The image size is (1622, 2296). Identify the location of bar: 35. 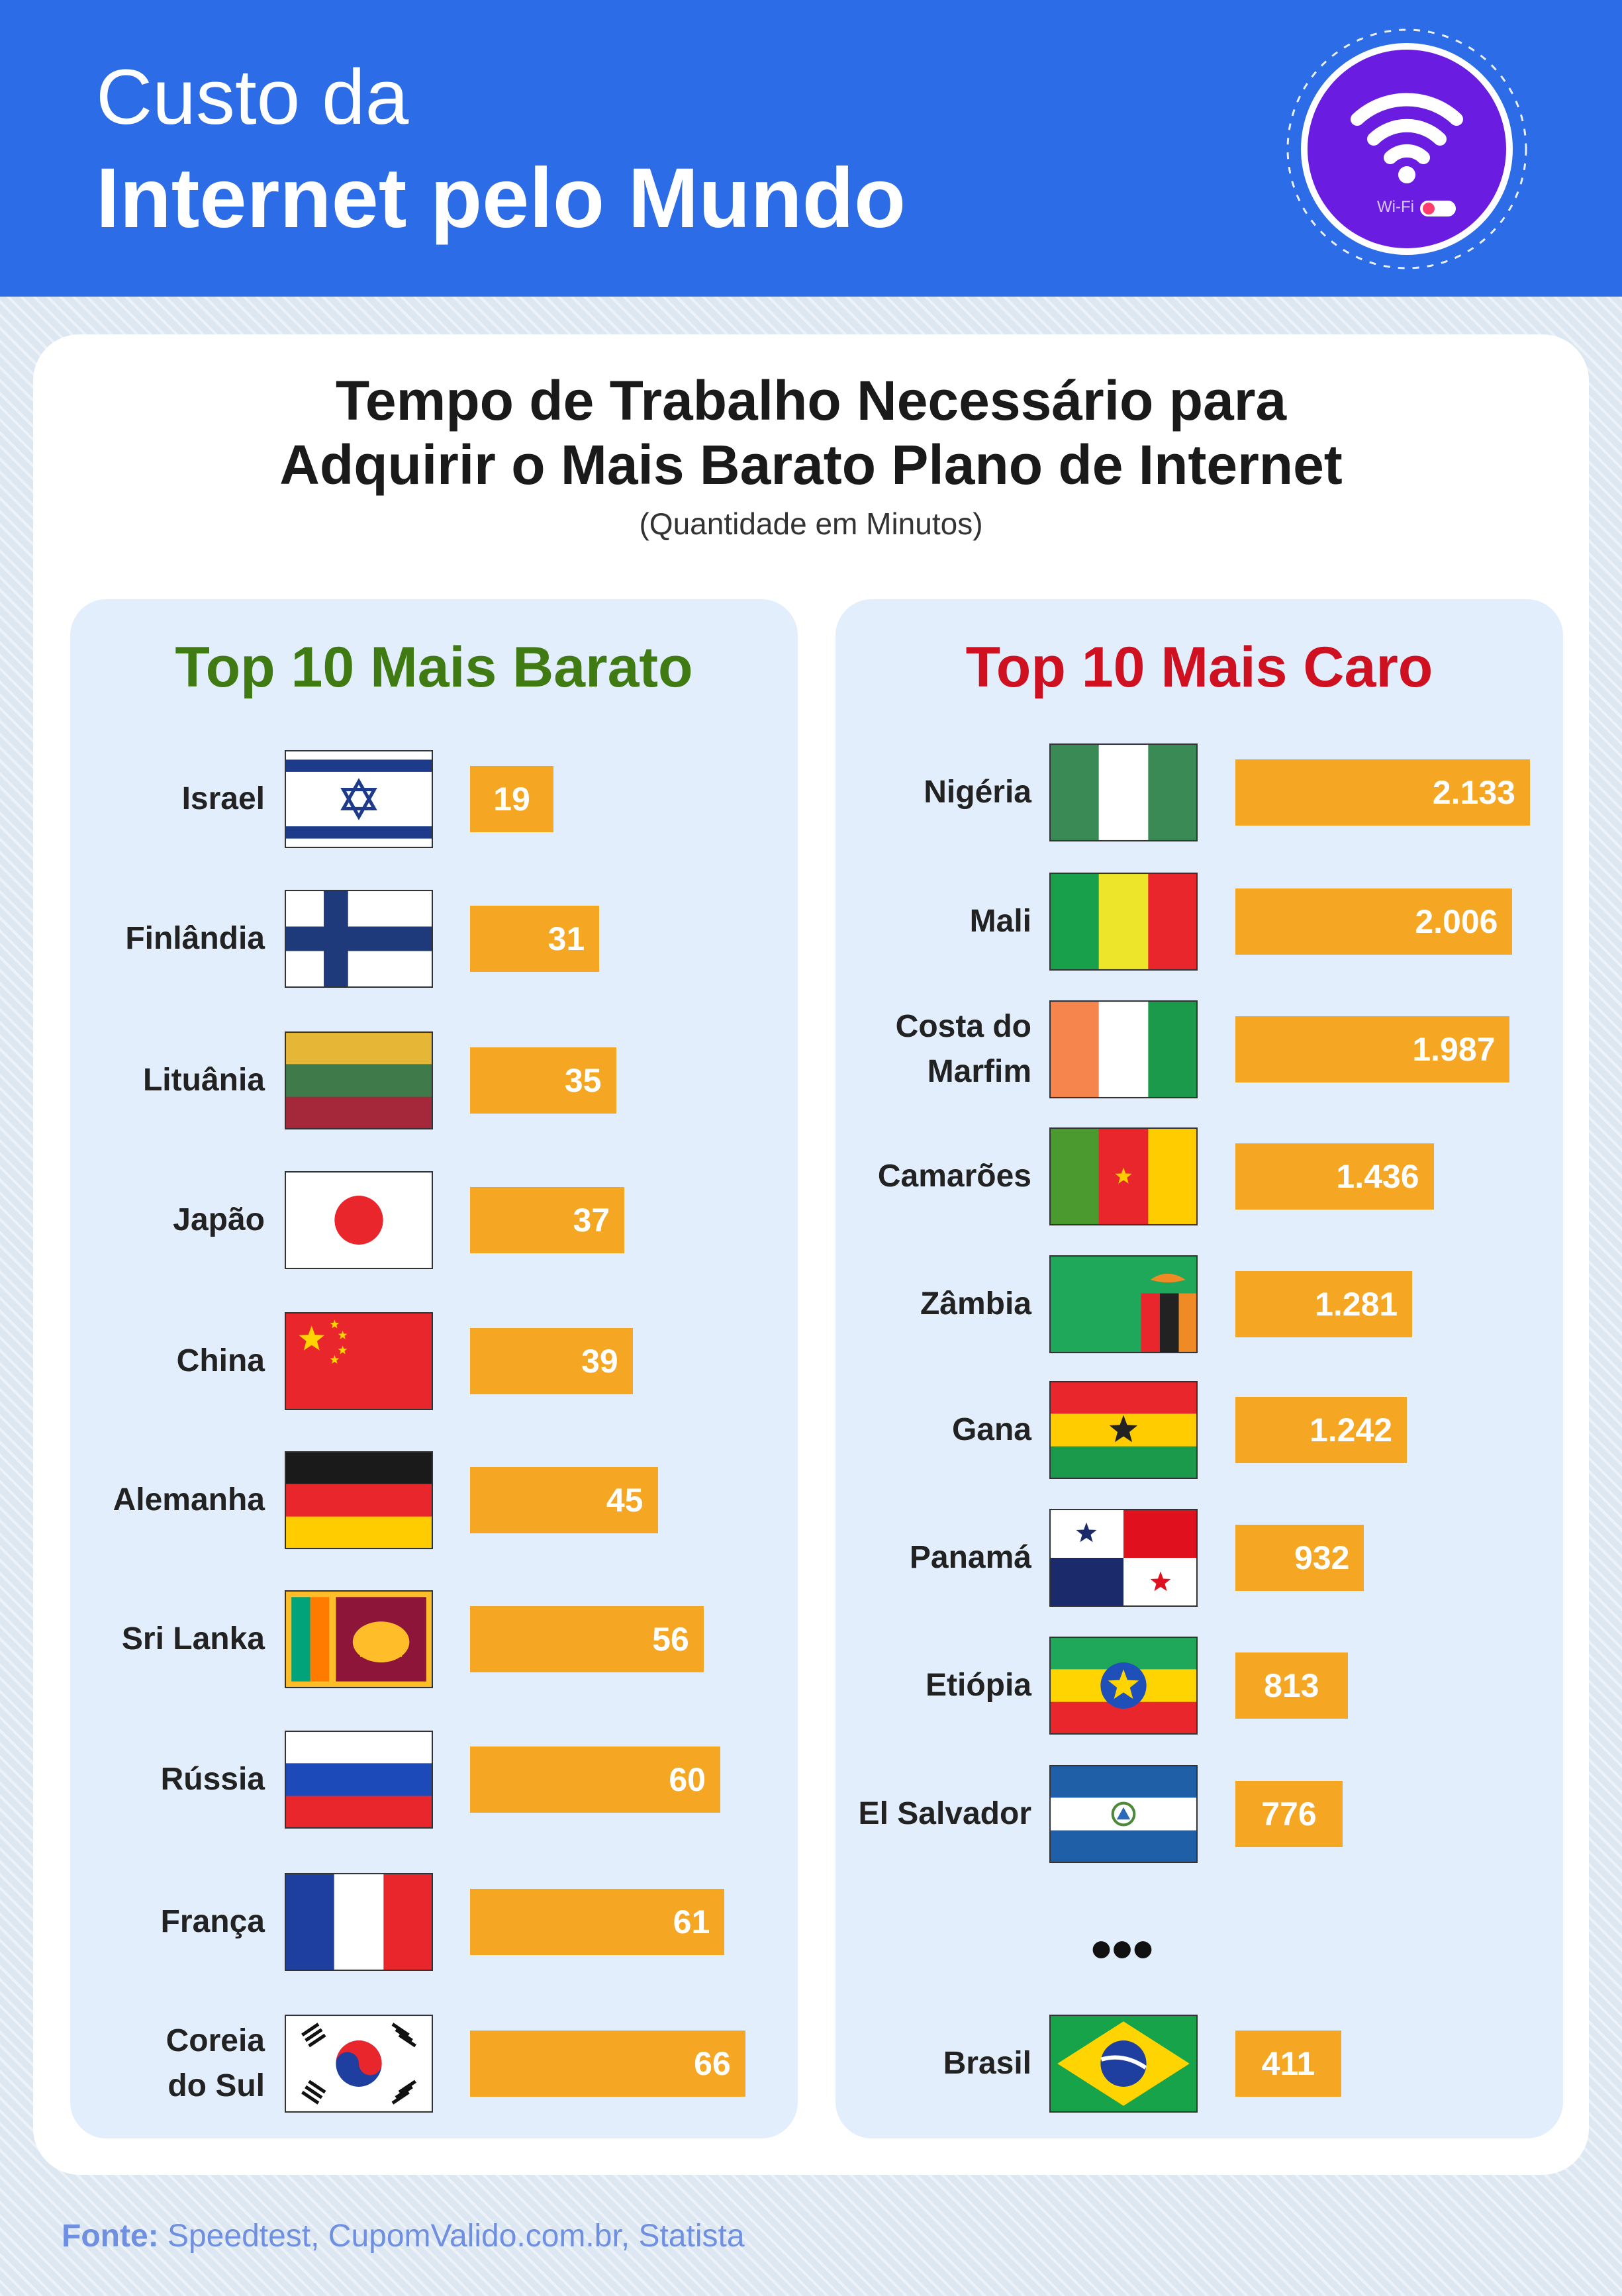
(543, 1080).